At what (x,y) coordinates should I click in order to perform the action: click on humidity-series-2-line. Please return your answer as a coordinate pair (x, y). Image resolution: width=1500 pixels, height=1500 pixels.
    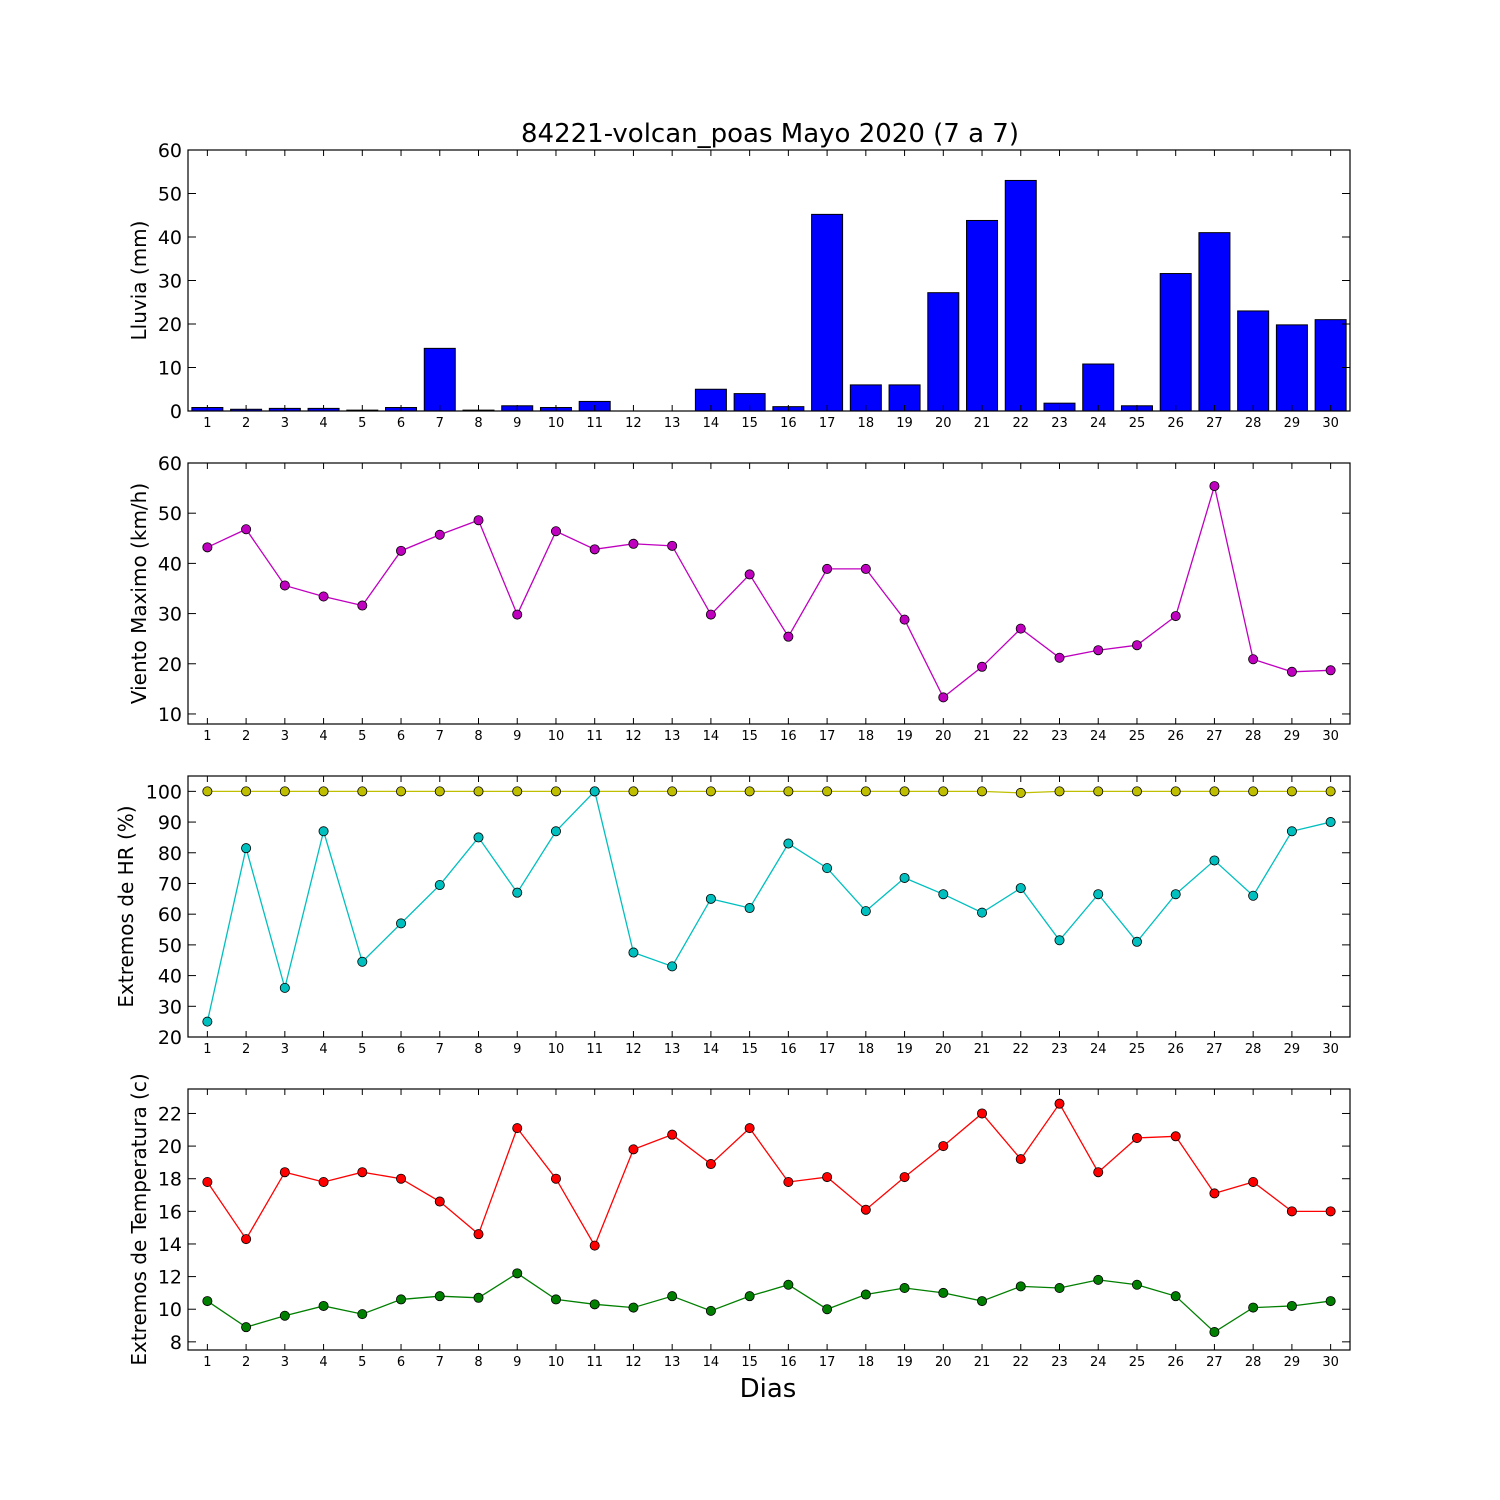
    Looking at the image, I should click on (768, 906).